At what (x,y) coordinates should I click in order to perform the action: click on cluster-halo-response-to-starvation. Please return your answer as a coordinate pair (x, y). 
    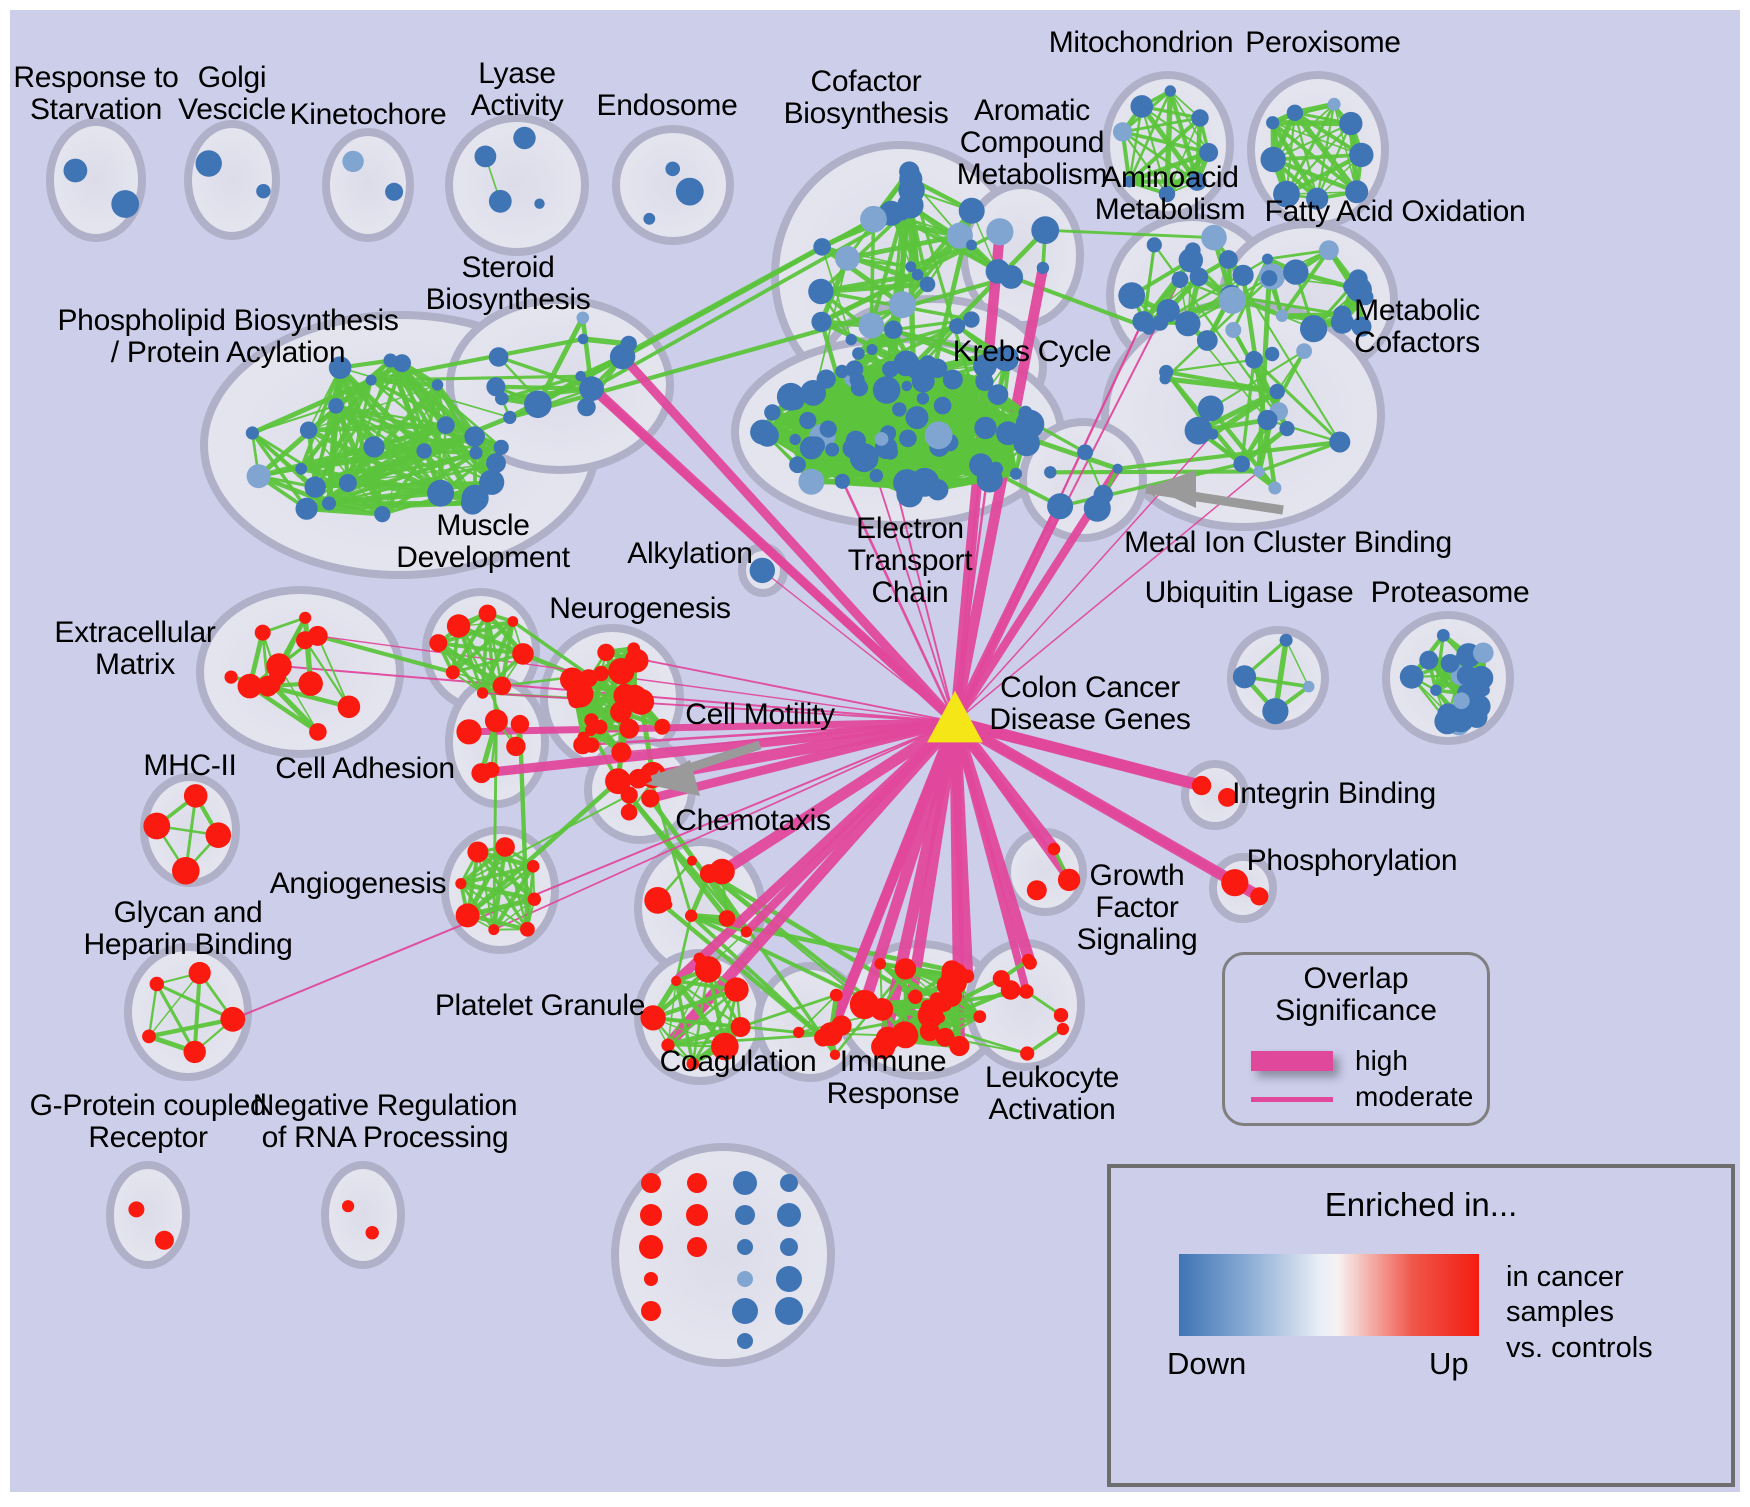
    Looking at the image, I should click on (96, 180).